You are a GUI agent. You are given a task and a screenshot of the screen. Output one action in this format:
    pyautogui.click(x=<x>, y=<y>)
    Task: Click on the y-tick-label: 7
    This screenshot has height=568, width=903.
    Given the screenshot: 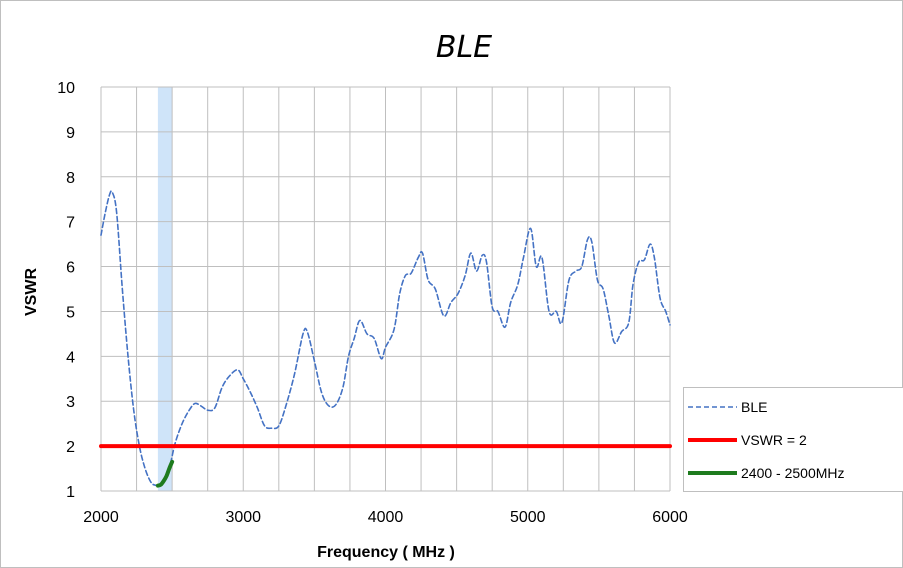 What is the action you would take?
    pyautogui.click(x=70, y=223)
    